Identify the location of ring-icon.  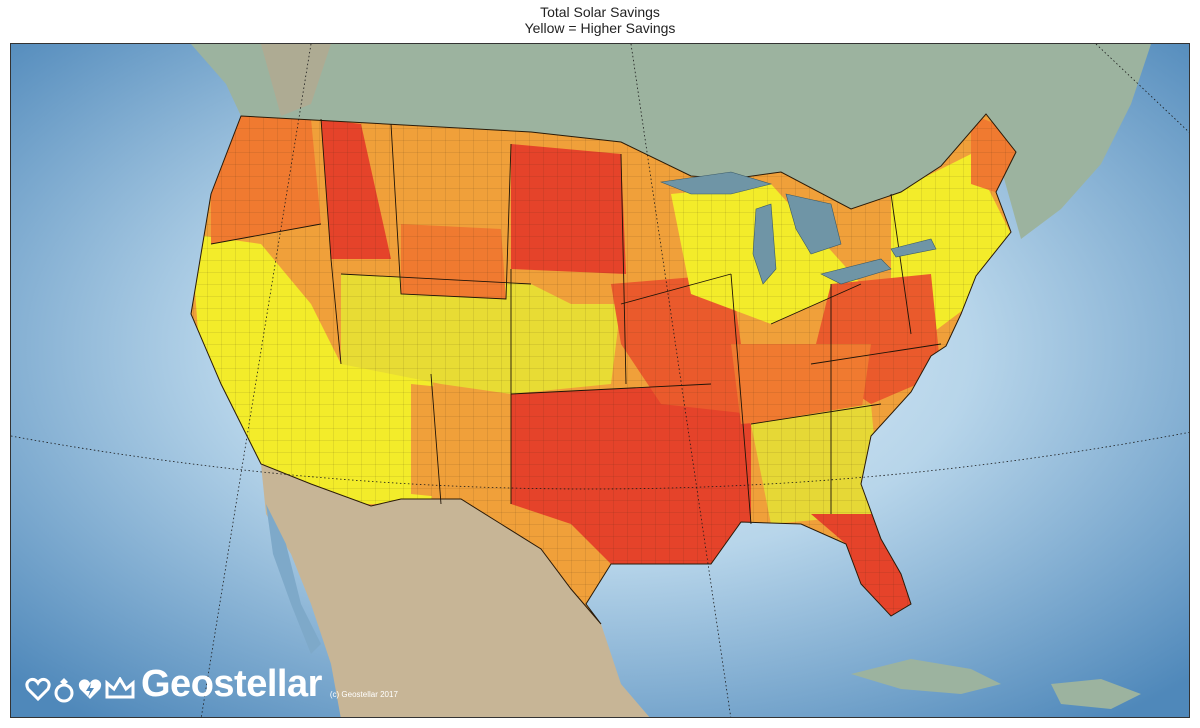
(64, 690).